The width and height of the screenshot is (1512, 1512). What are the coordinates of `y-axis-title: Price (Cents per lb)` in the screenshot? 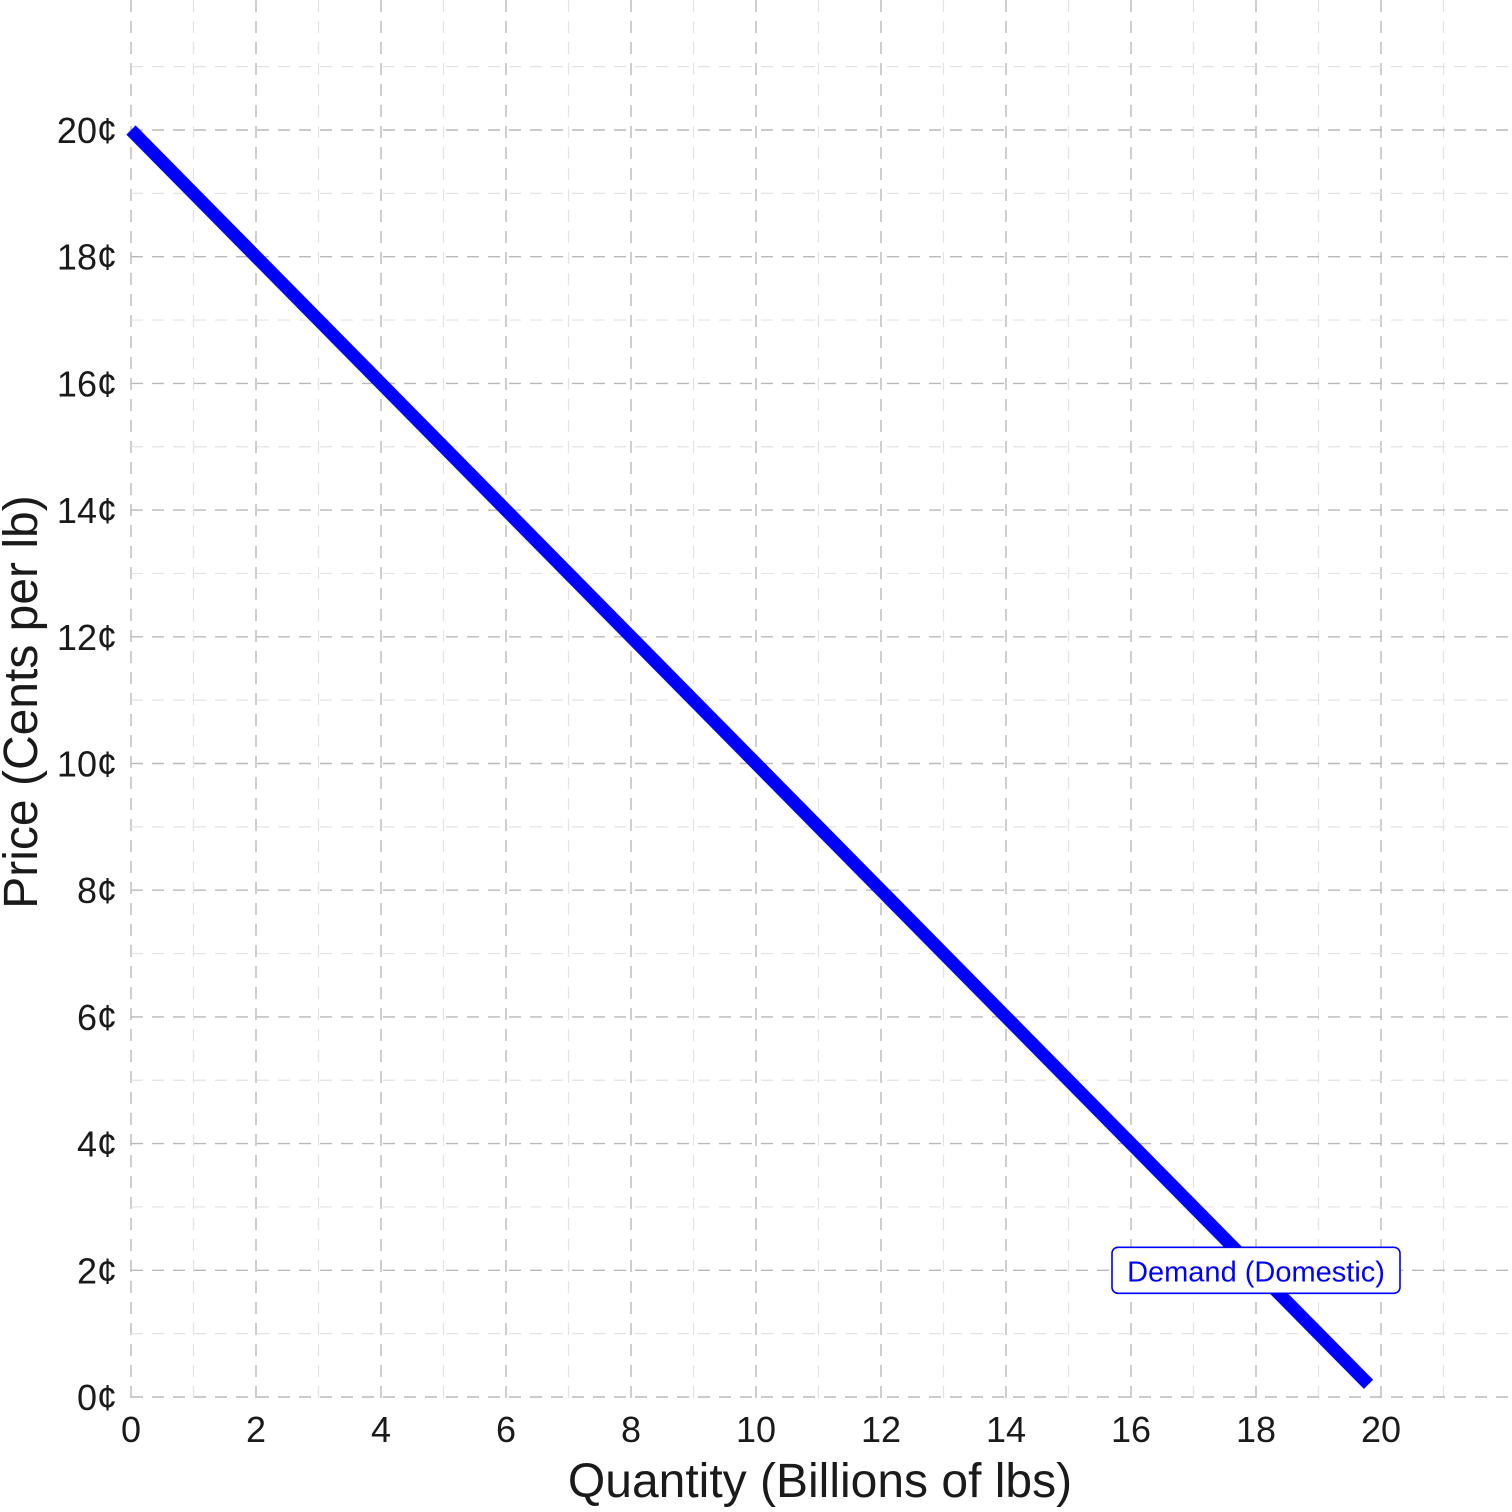 It's located at (24, 701).